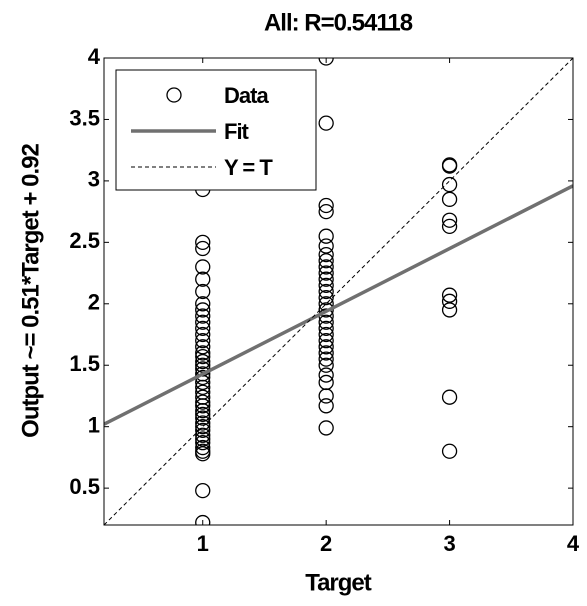  I want to click on y-tick-label: 2.5, so click(84, 240).